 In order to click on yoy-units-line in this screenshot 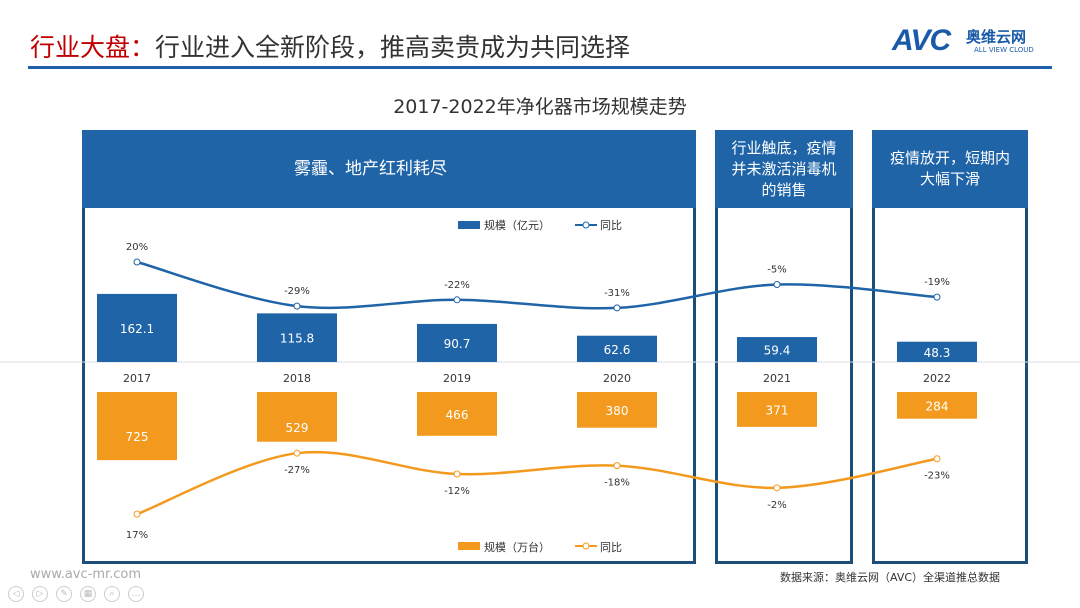, I will do `click(537, 483)`.